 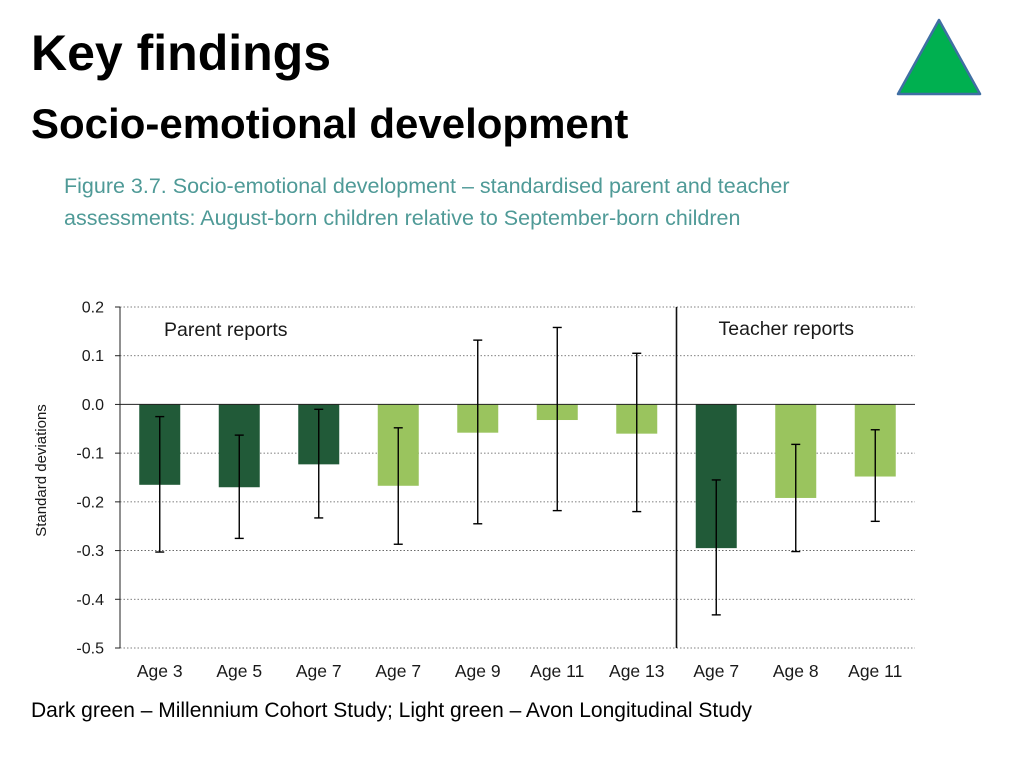 What do you see at coordinates (160, 671) in the screenshot?
I see `x-tick-label: Age 3` at bounding box center [160, 671].